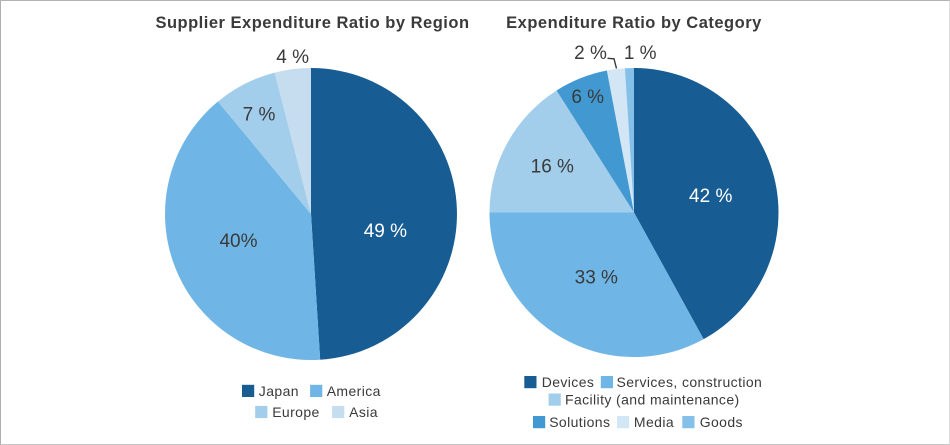  I want to click on svg-text: Europe, so click(296, 412).